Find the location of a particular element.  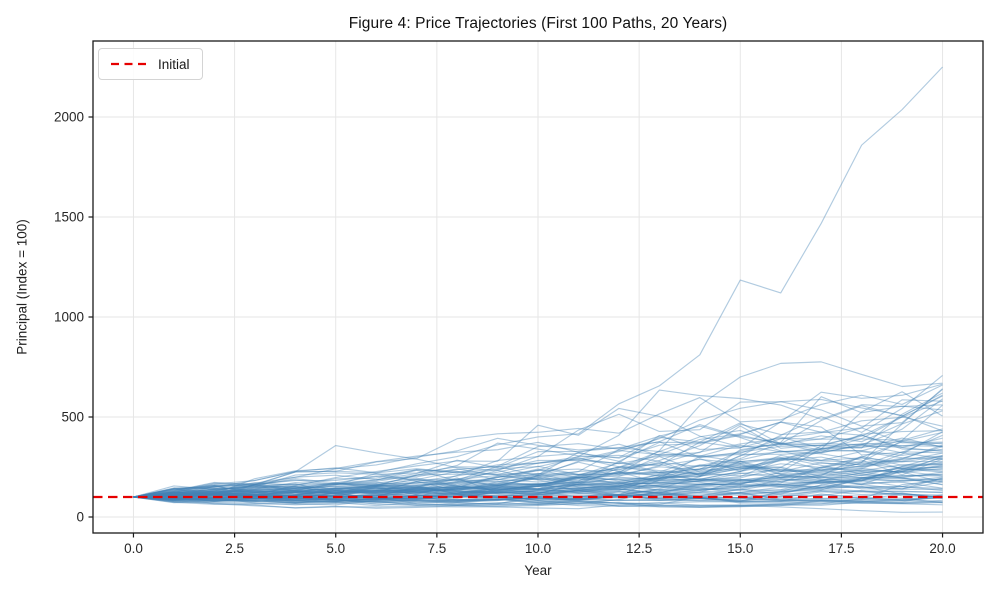

legend: Initial is located at coordinates (150, 64).